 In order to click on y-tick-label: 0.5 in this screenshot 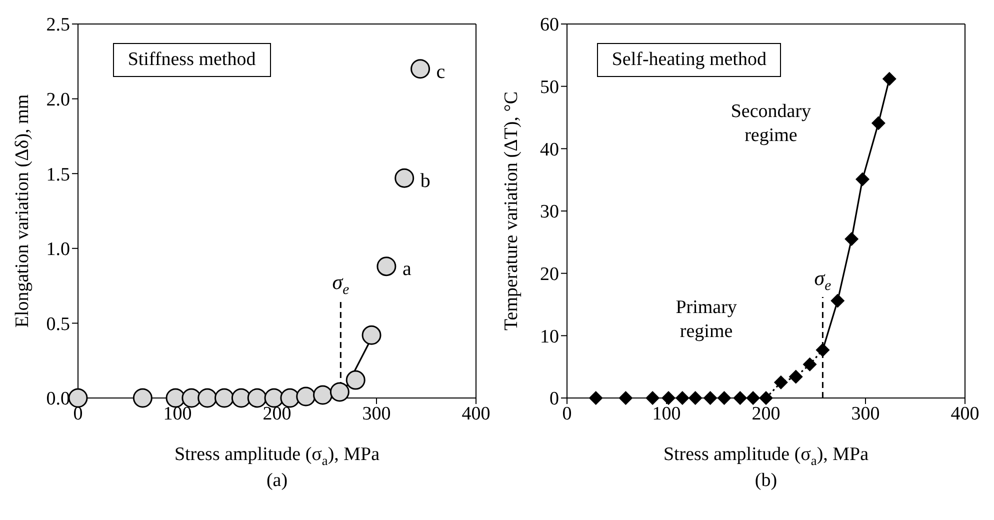, I will do `click(58, 324)`.